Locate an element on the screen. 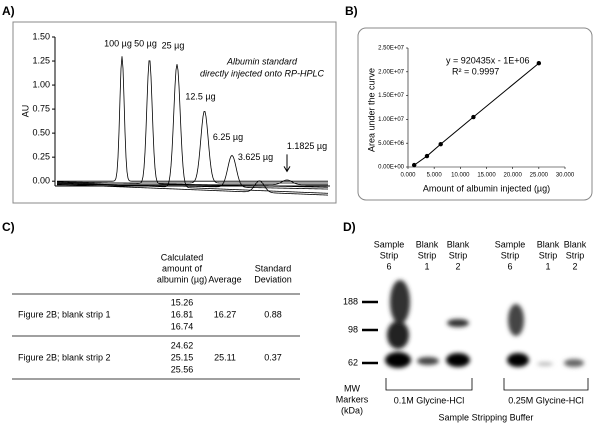 Image resolution: width=600 pixels, height=429 pixels. y-tick-label: 0.00 is located at coordinates (41, 181).